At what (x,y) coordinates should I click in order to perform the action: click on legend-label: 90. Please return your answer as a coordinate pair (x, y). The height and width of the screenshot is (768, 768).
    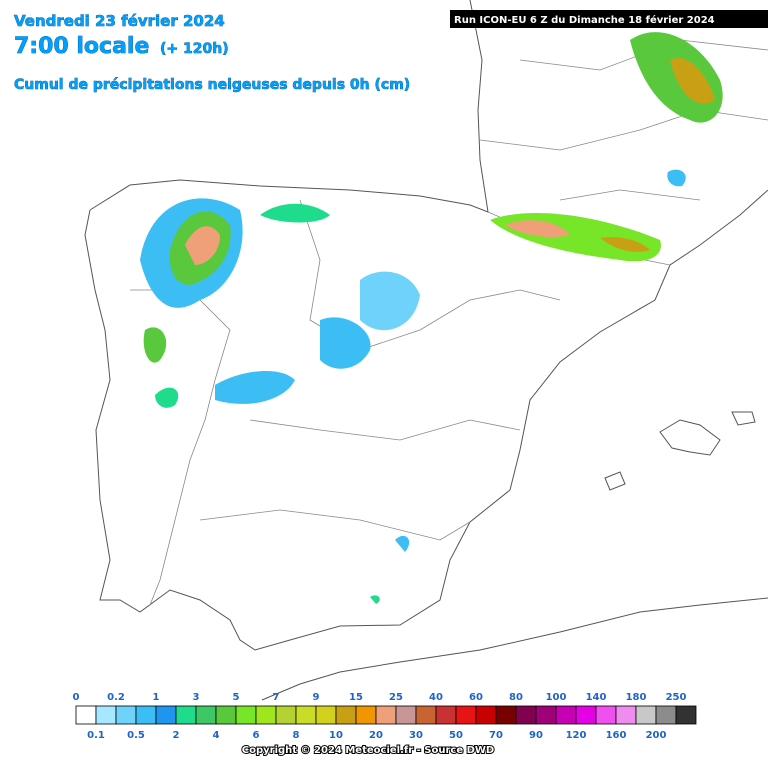
    Looking at the image, I should click on (536, 735).